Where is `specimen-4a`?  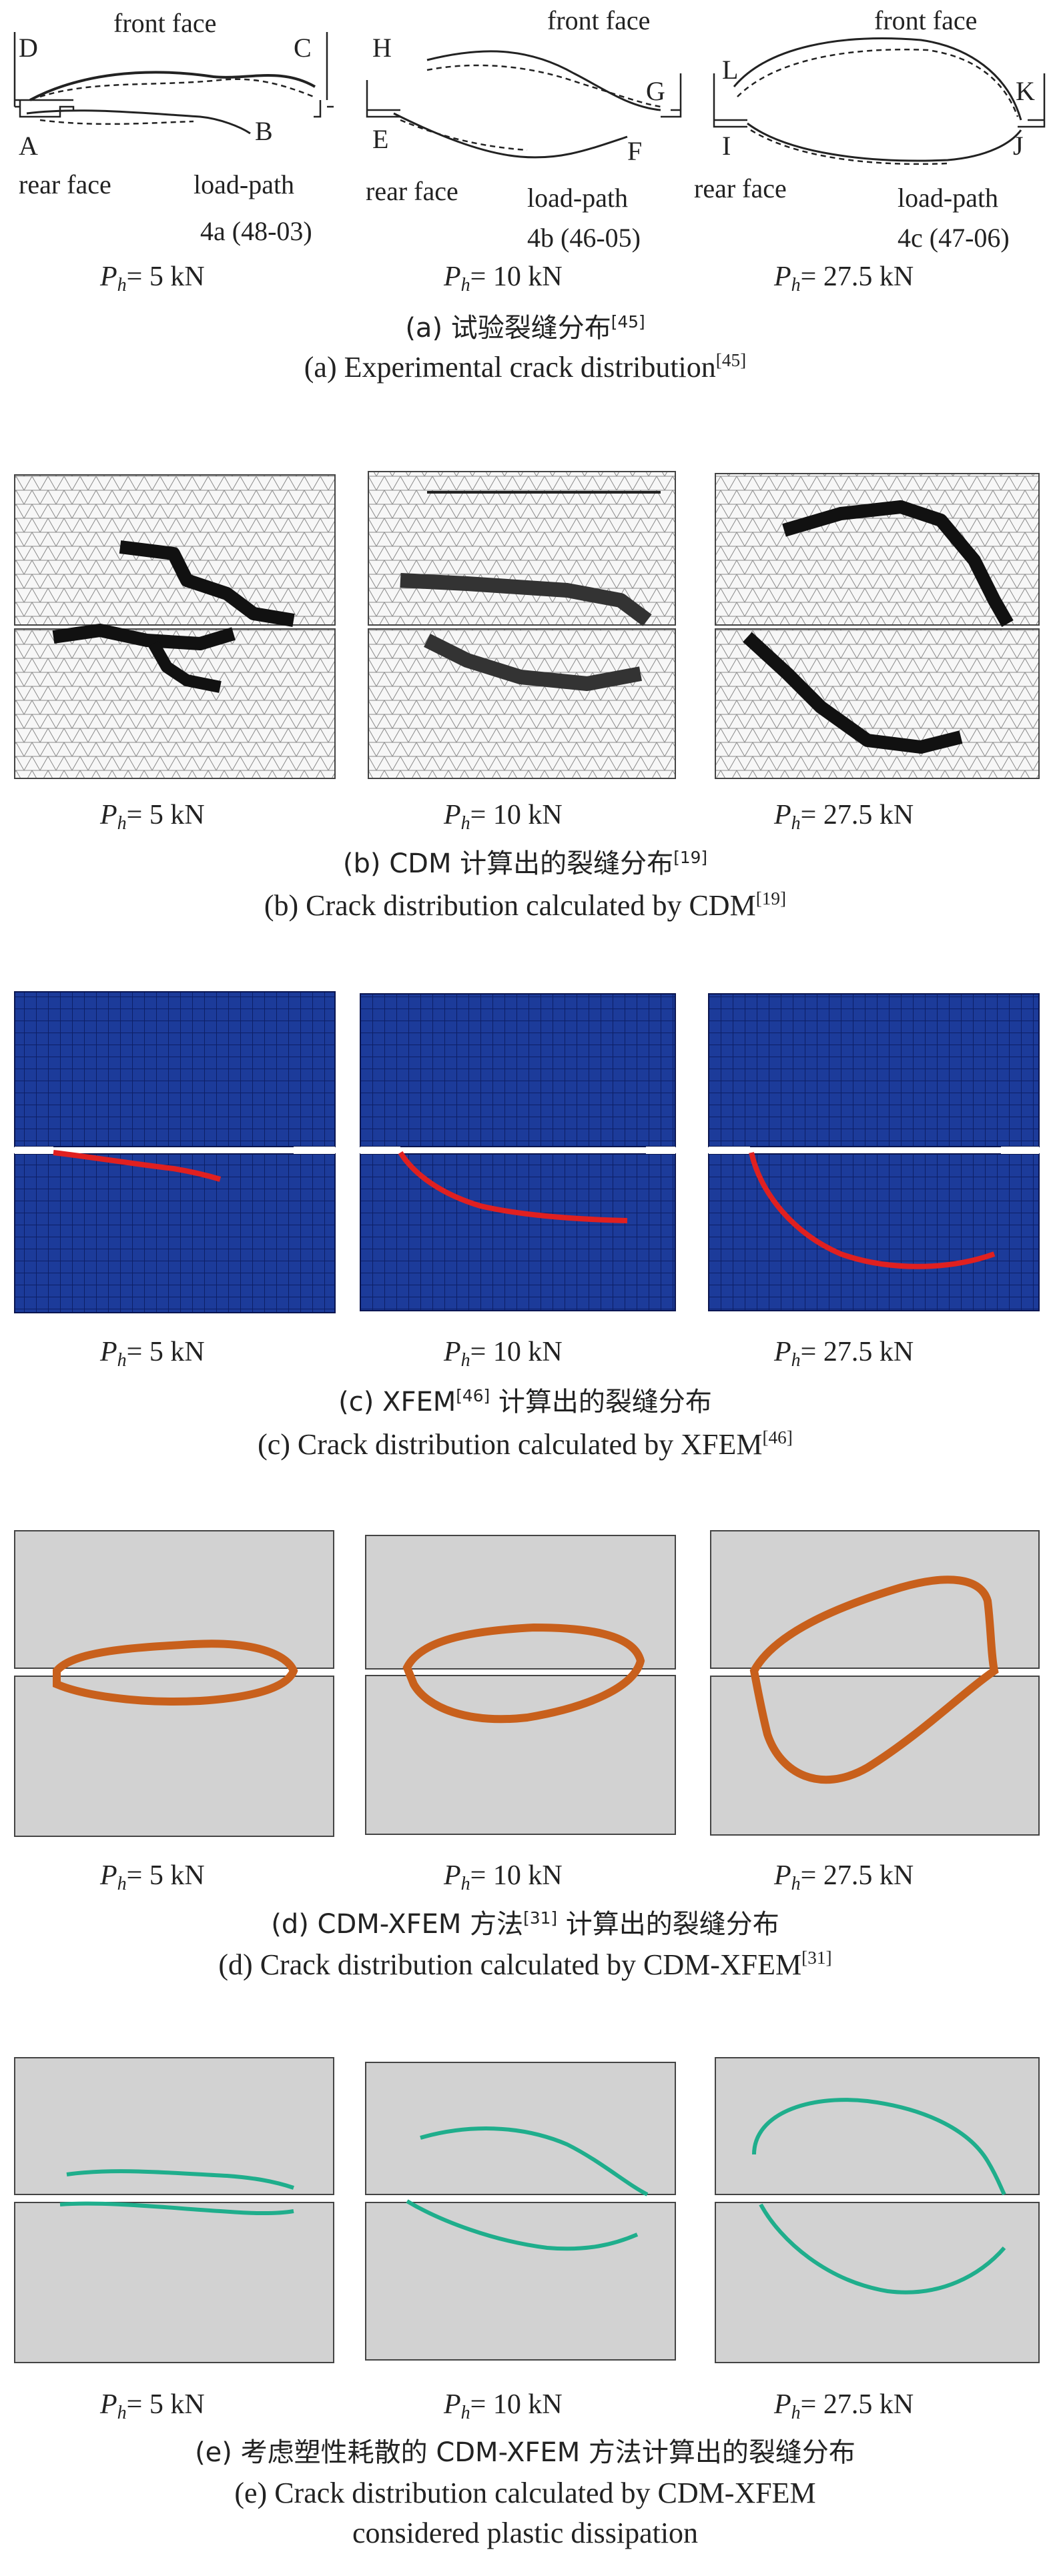
specimen-4a is located at coordinates (173, 83).